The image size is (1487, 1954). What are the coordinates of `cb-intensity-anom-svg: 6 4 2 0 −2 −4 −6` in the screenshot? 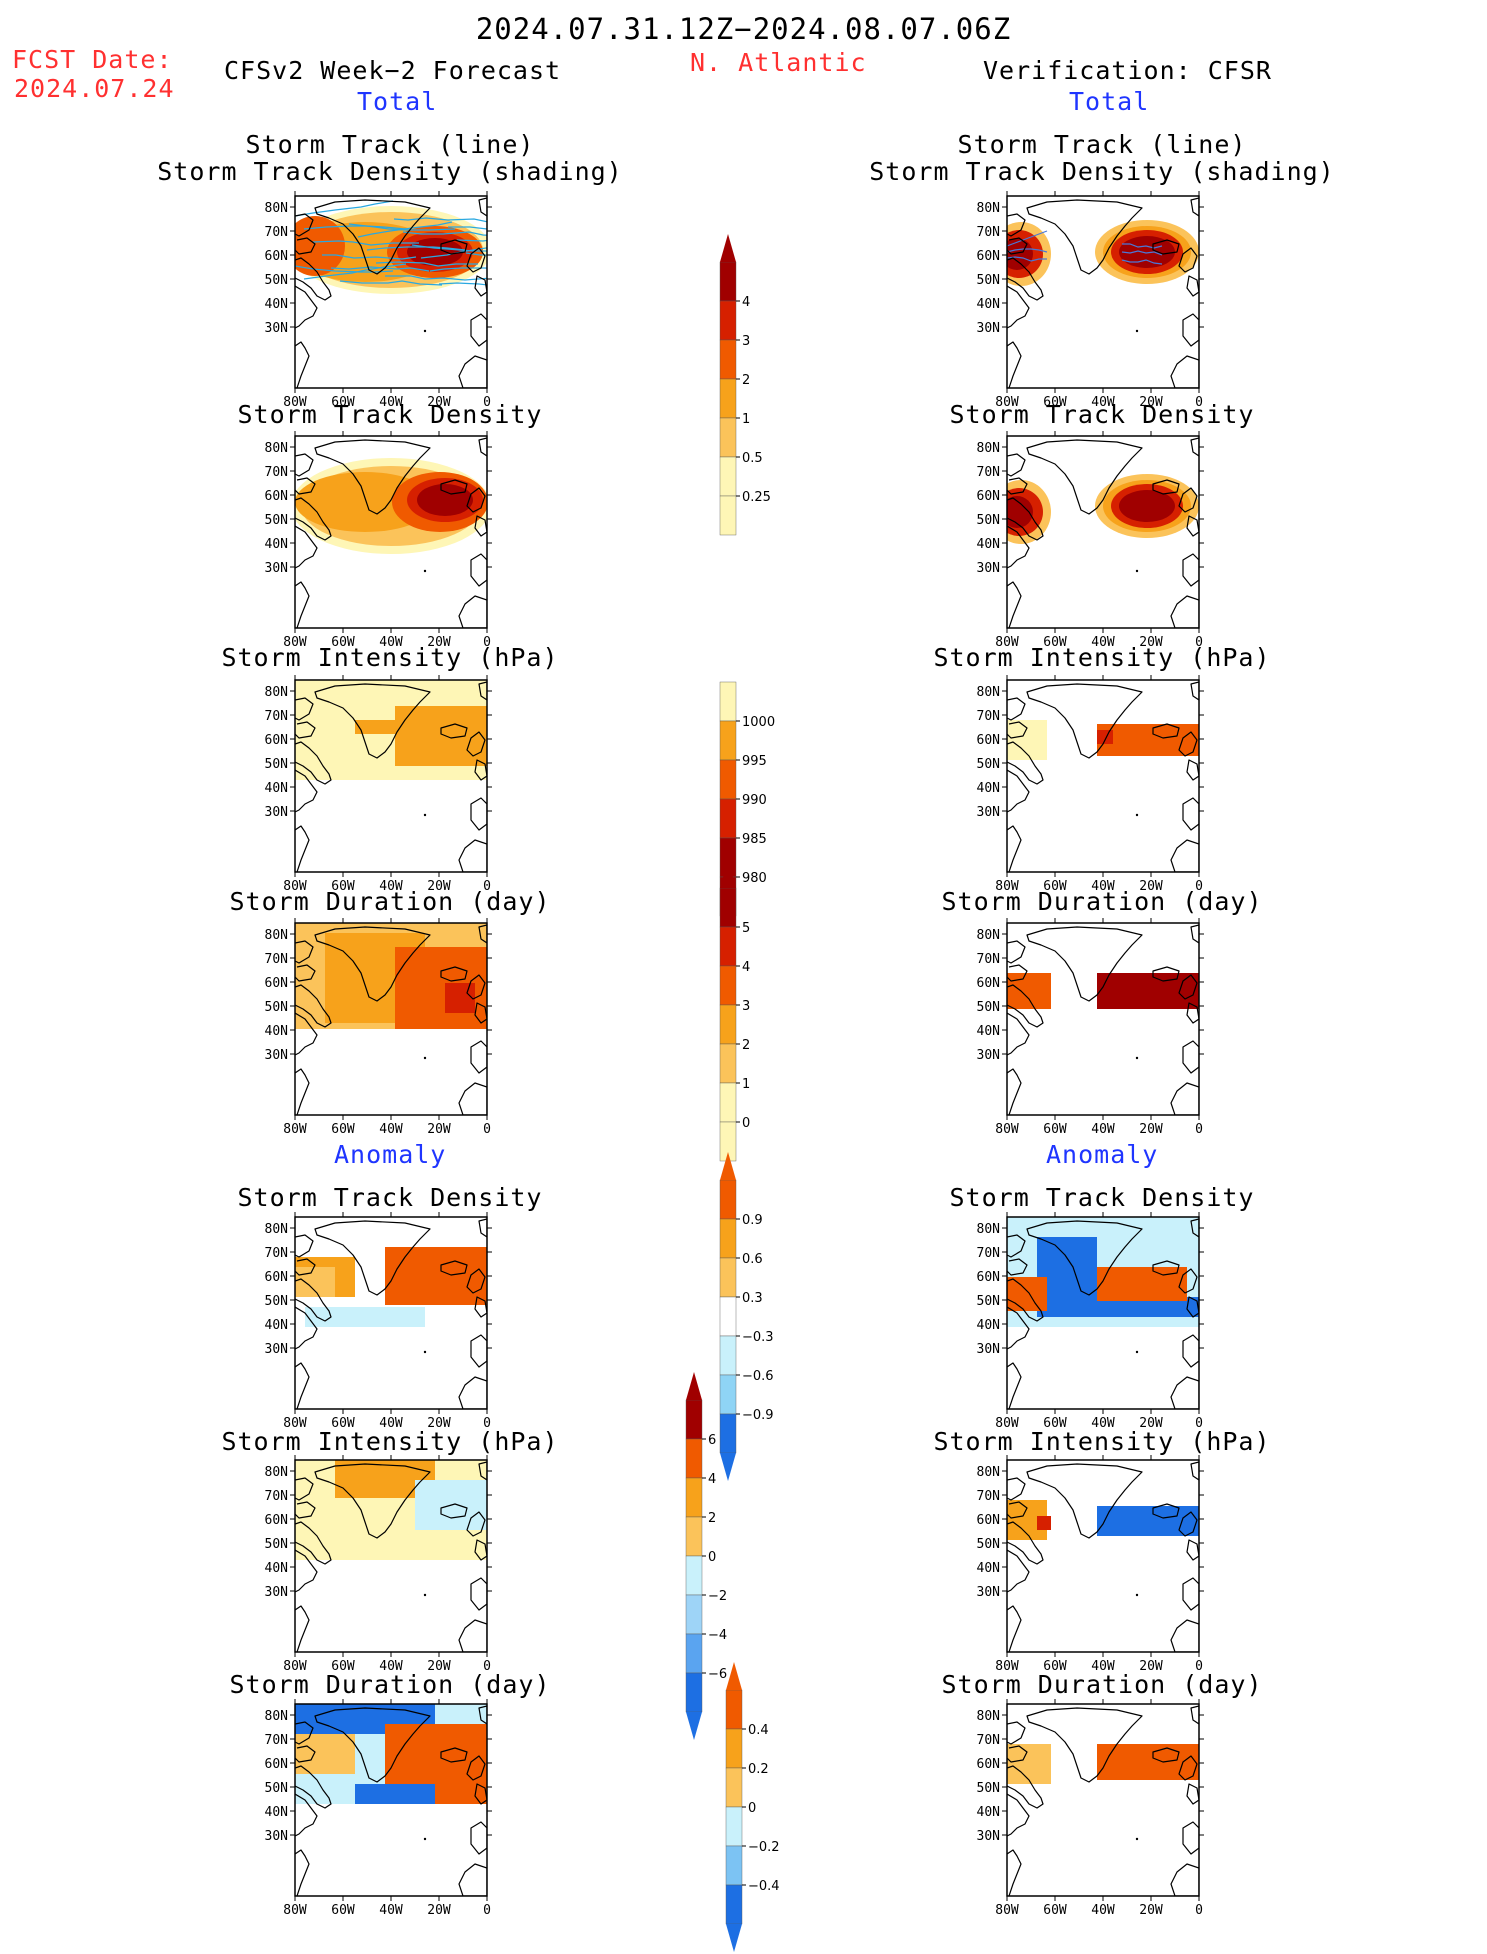 It's located at (706, 1556).